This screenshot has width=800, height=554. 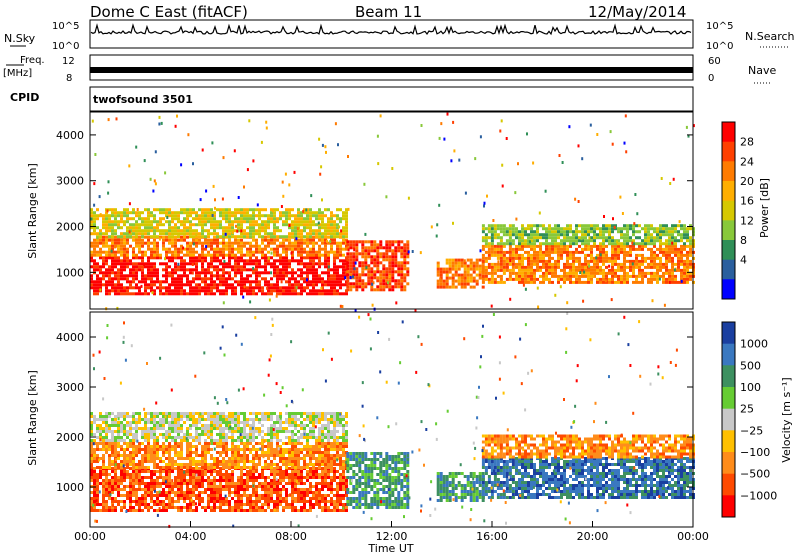 I want to click on colorbar-segment, so click(x=728, y=151).